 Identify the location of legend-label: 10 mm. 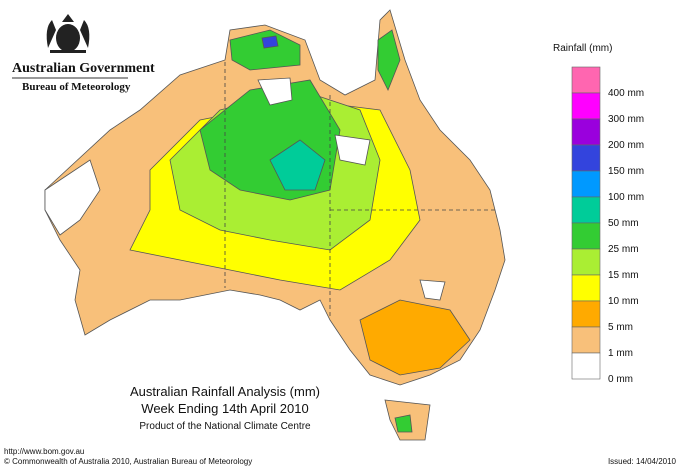
(623, 301).